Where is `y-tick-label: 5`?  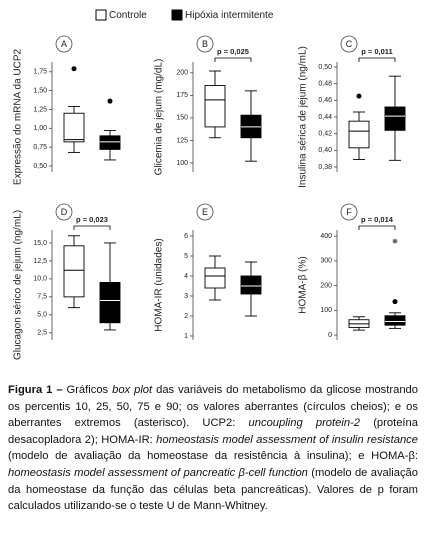
y-tick-label: 5 is located at coordinates (186, 256).